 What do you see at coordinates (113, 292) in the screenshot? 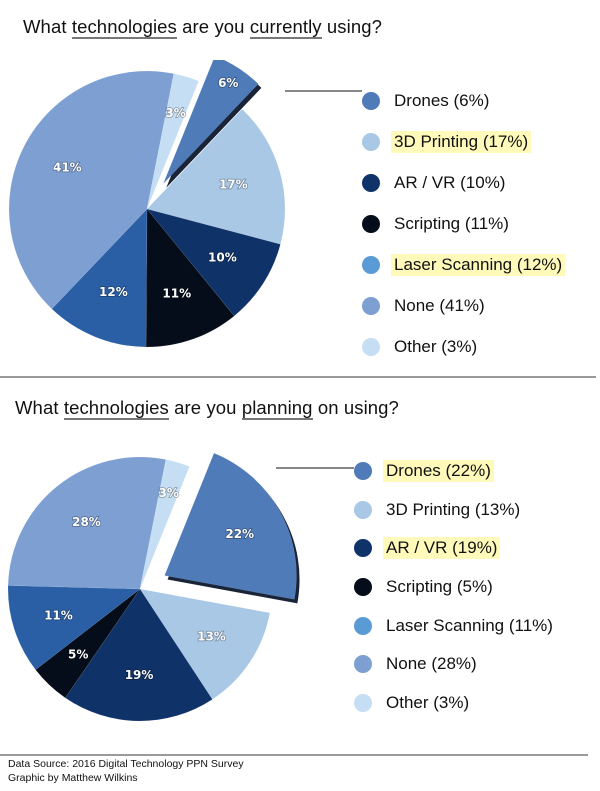
I see `slice-value-label: 12%` at bounding box center [113, 292].